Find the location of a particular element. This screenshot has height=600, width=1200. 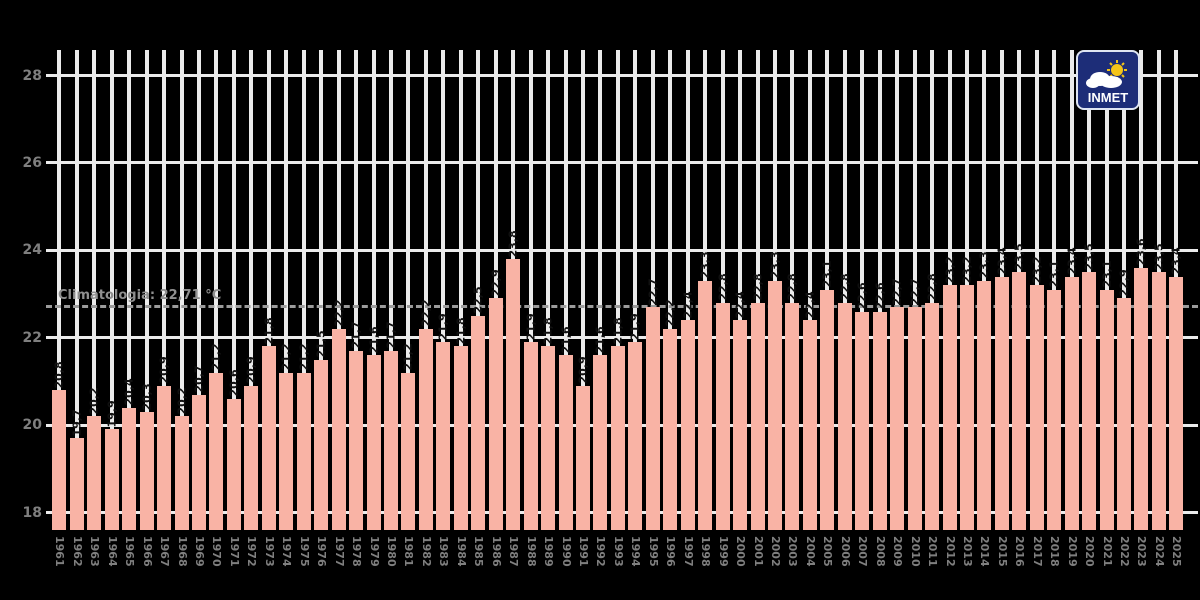

bar-2008 is located at coordinates (879, 420).